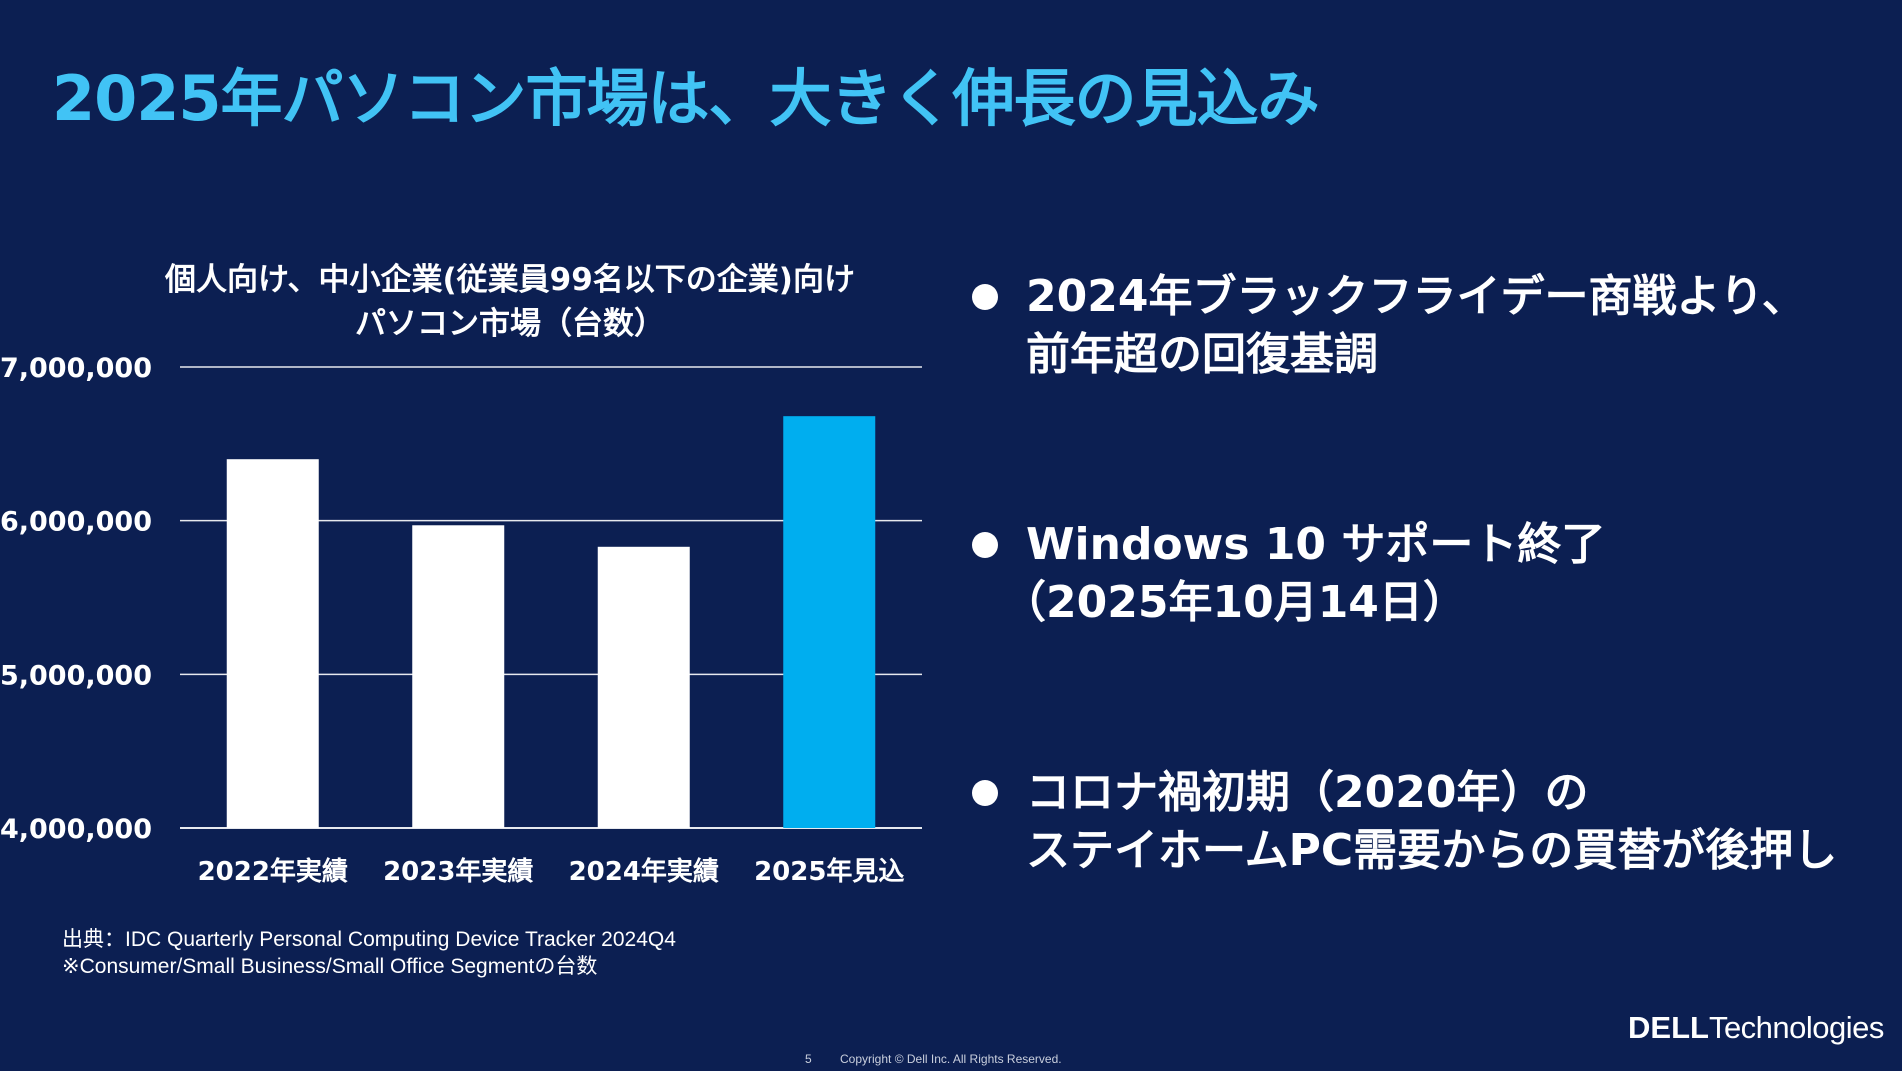 The image size is (1902, 1071). I want to click on bullet-item-2: Windows 10 サポート終了 （2025年10月14日）, so click(1422, 574).